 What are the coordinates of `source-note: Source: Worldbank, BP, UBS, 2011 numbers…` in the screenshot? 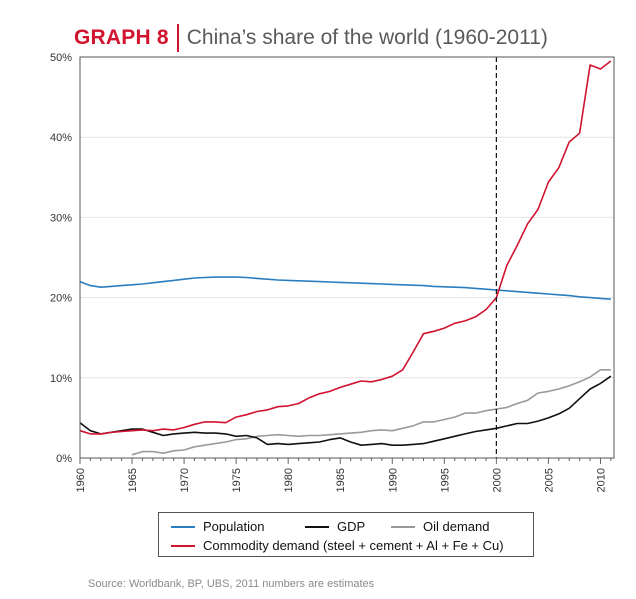 It's located at (231, 584).